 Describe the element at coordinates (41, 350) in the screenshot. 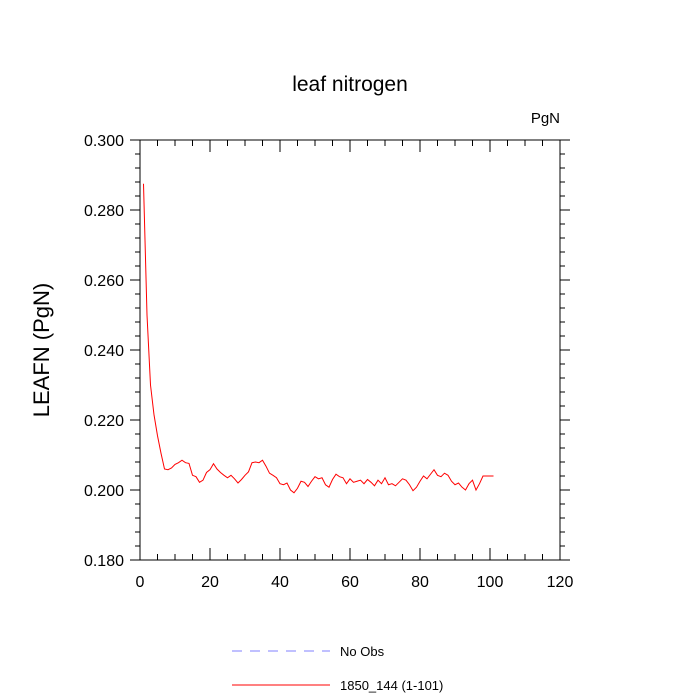

I see `y-axis-label: LEAFN (PgN)` at that location.